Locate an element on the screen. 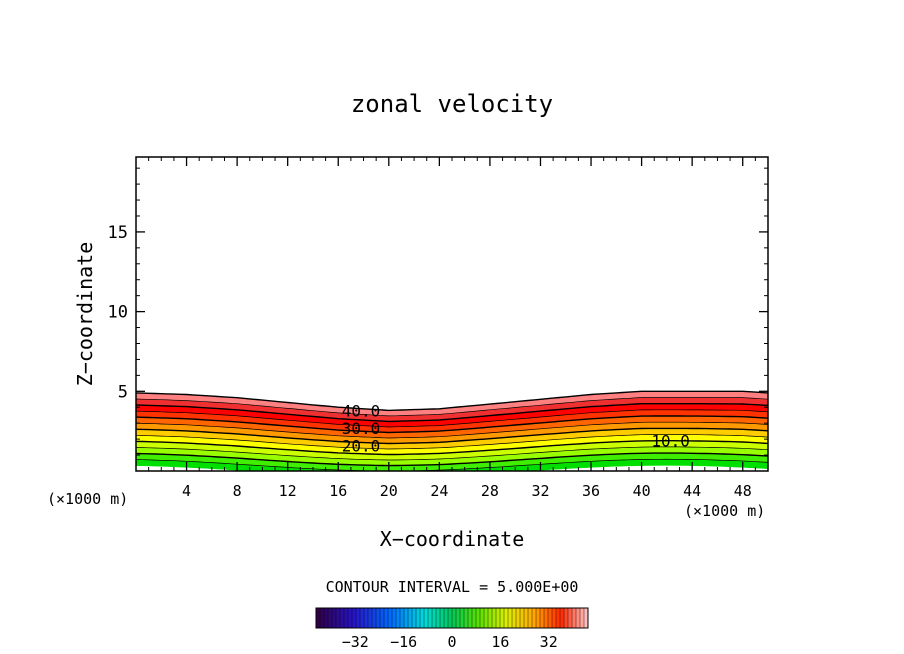 The height and width of the screenshot is (654, 904). contour-lines is located at coordinates (452, 430).